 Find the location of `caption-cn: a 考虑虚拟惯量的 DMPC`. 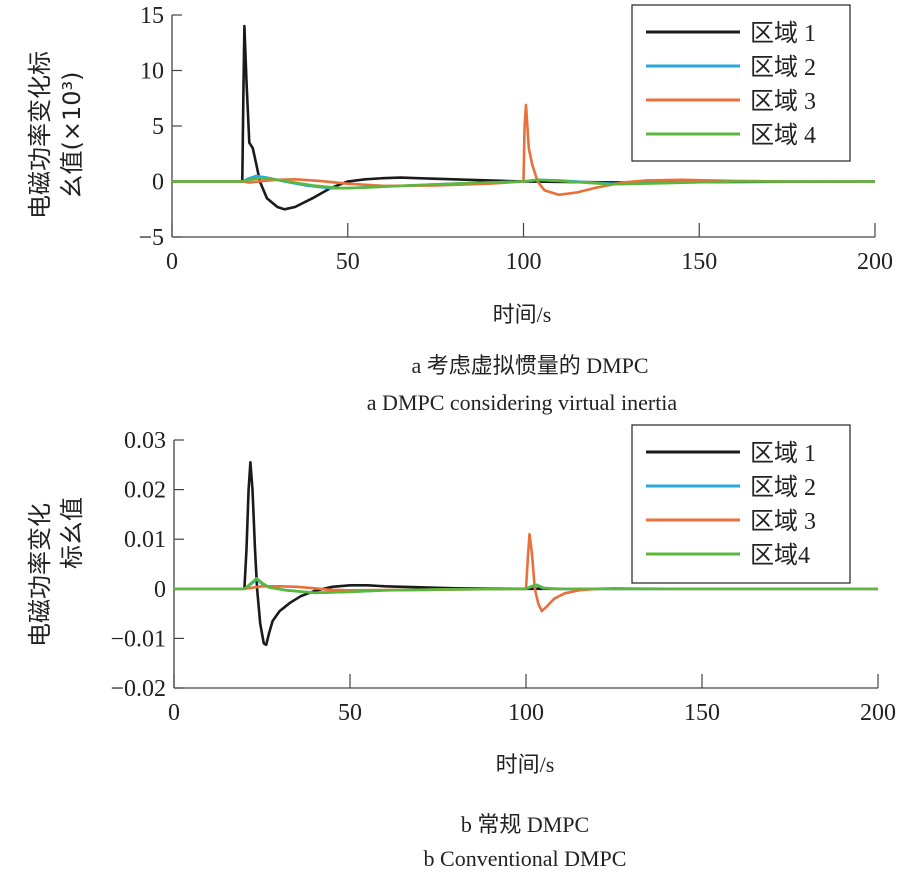

caption-cn: a 考虑虚拟惯量的 DMPC is located at coordinates (529, 365).